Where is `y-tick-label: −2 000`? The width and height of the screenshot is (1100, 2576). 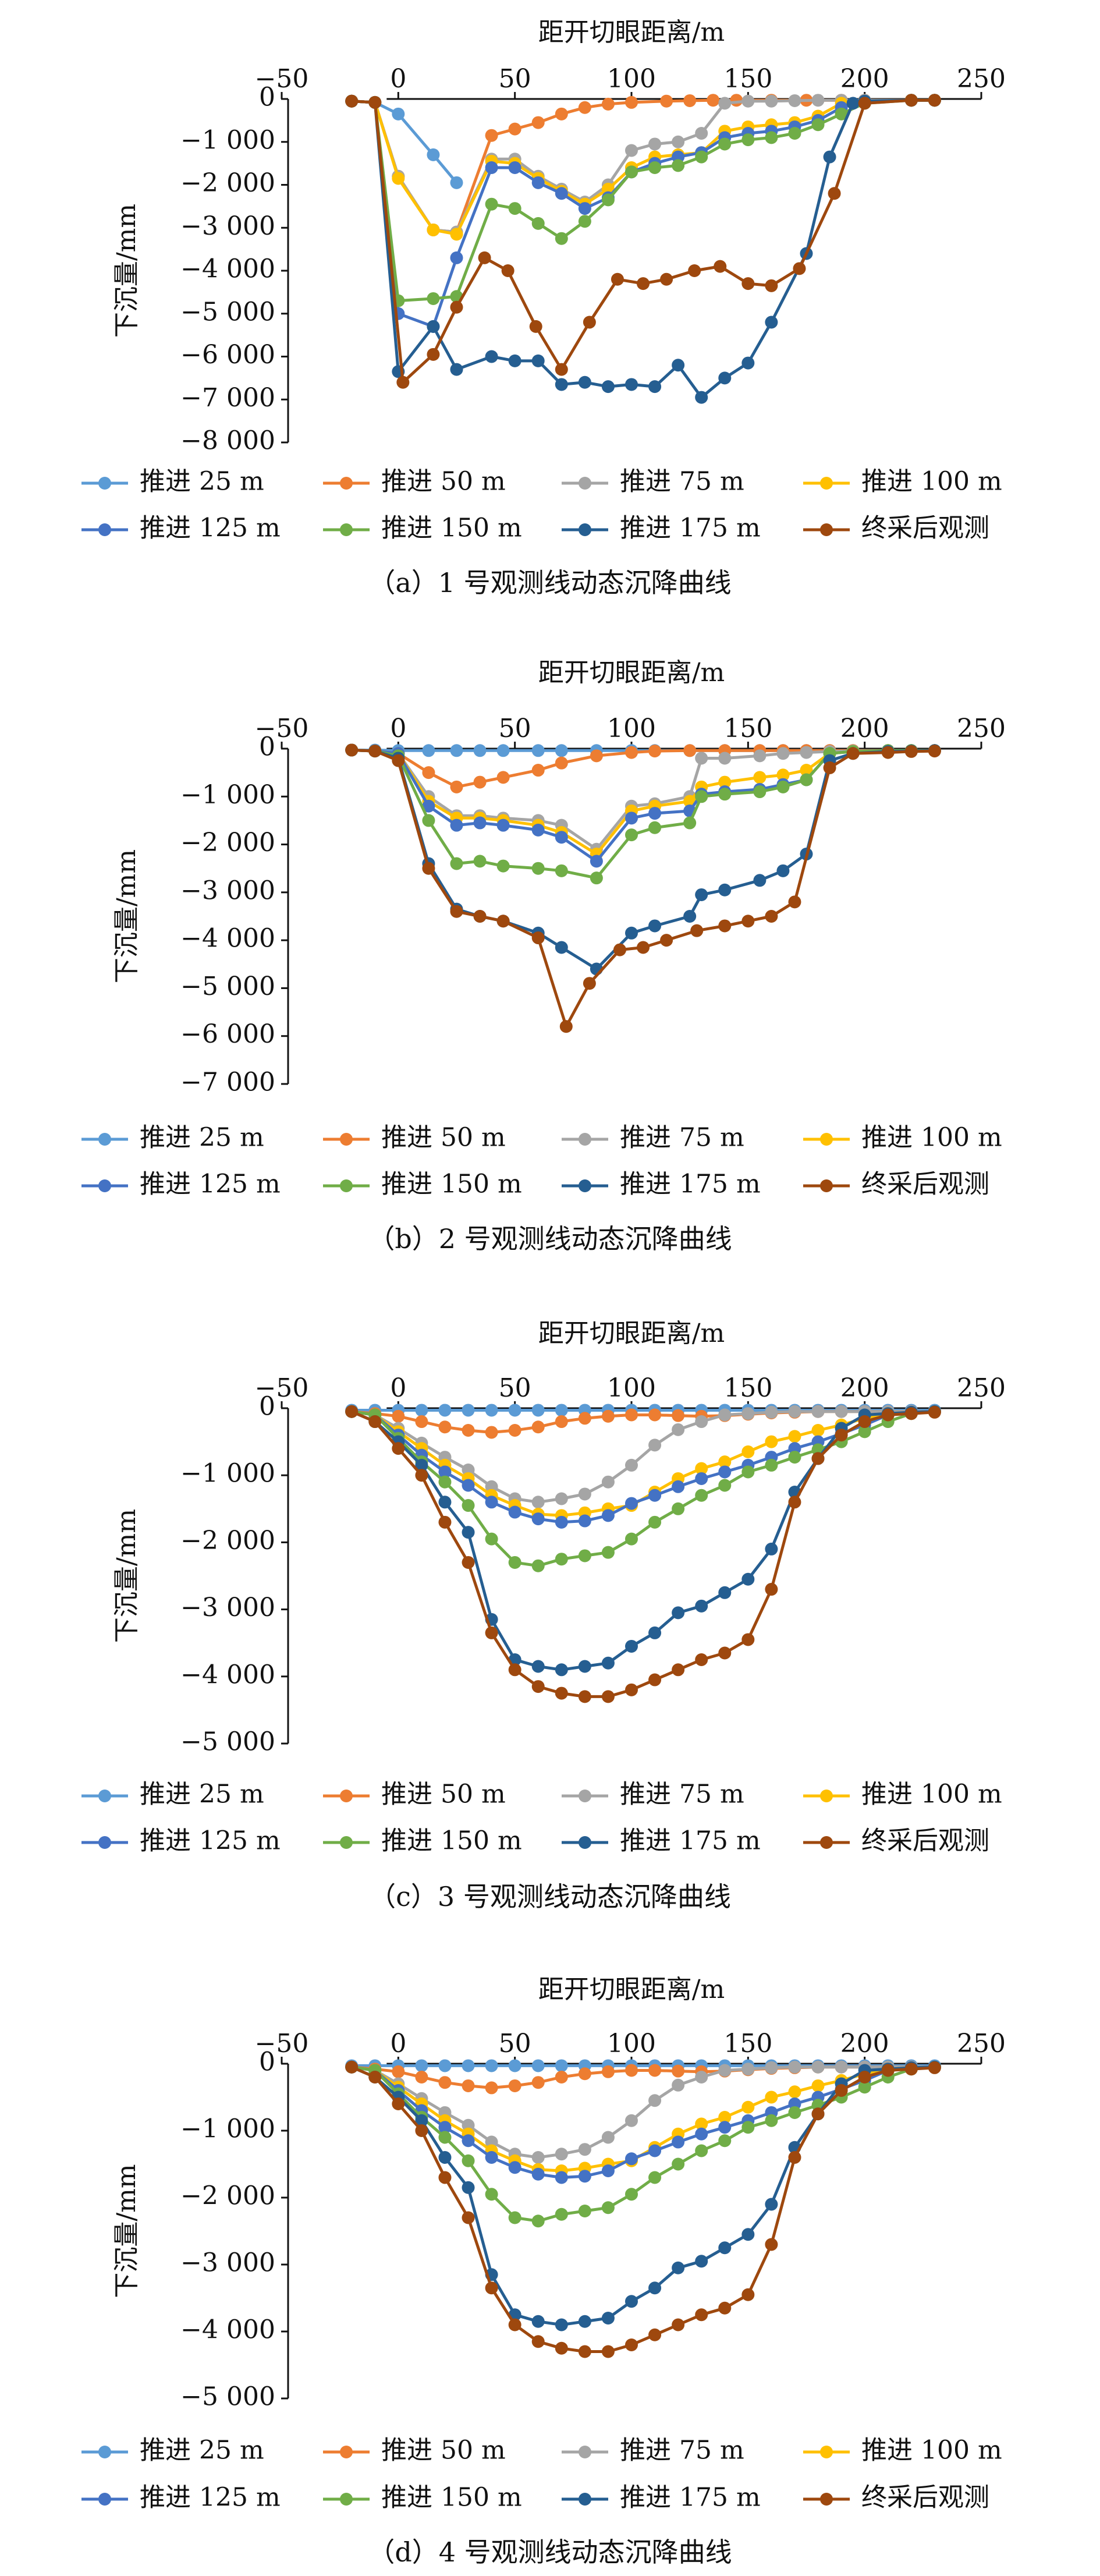 y-tick-label: −2 000 is located at coordinates (227, 1540).